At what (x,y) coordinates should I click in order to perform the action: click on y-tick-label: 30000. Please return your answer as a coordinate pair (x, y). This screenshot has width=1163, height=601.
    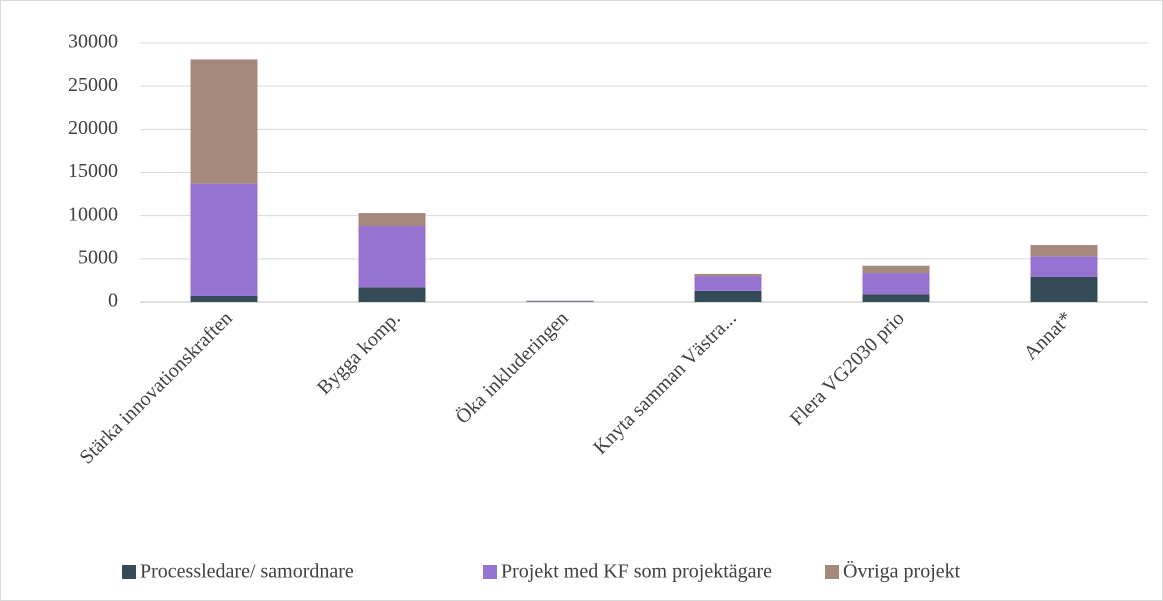
    Looking at the image, I should click on (93, 42).